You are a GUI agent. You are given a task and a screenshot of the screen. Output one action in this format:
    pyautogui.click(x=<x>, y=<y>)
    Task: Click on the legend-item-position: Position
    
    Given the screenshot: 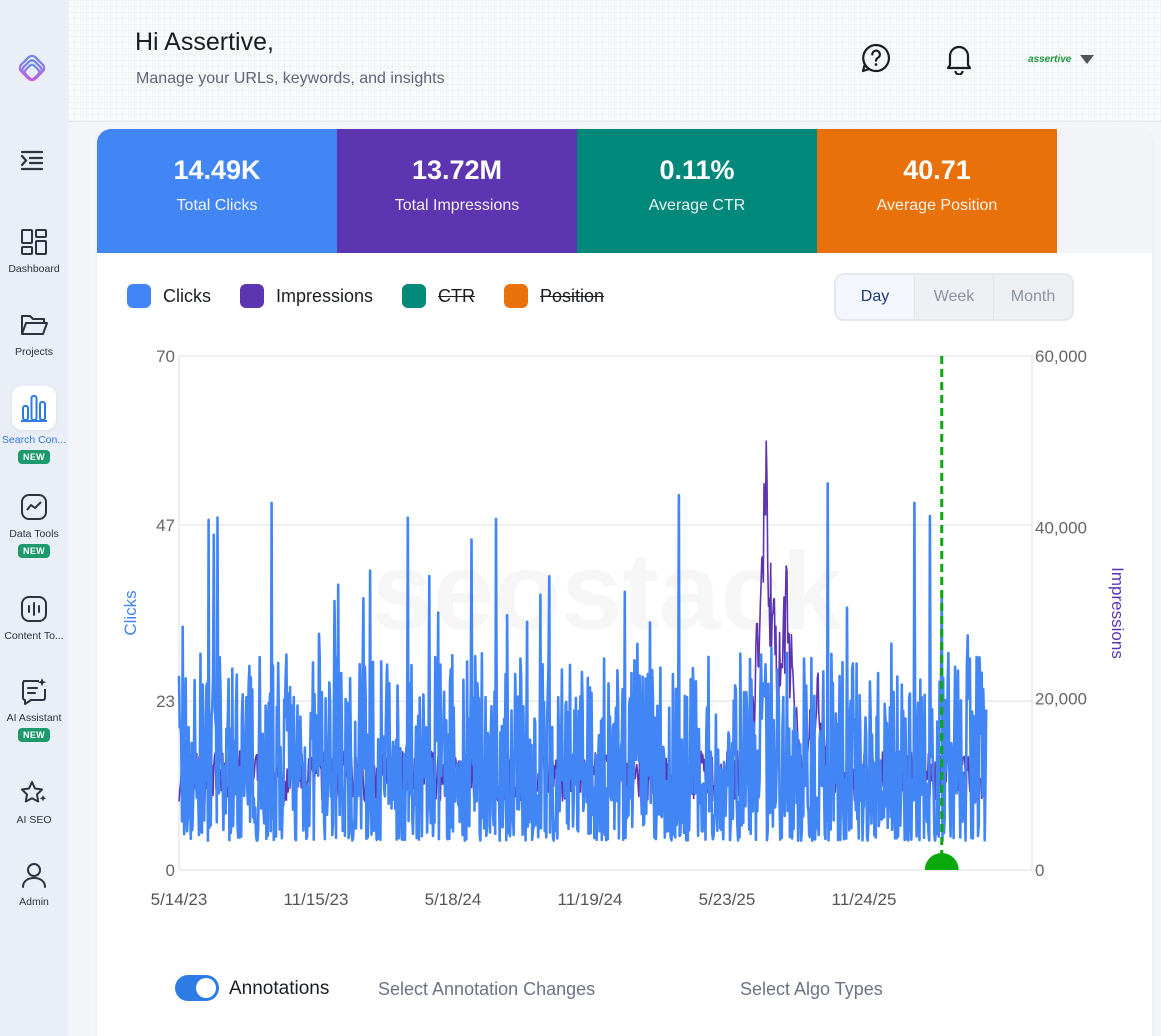 What is the action you would take?
    pyautogui.click(x=554, y=296)
    